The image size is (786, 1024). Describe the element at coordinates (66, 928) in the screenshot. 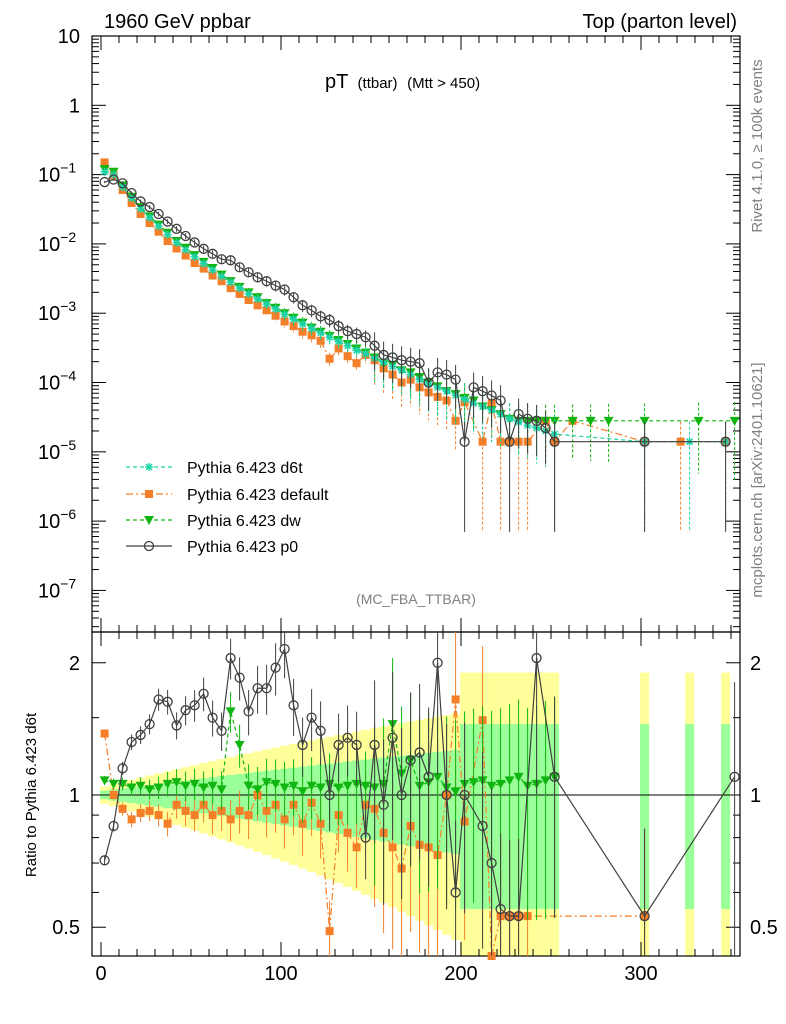

I see `ratio-y-tick-label-left: 0.5` at that location.